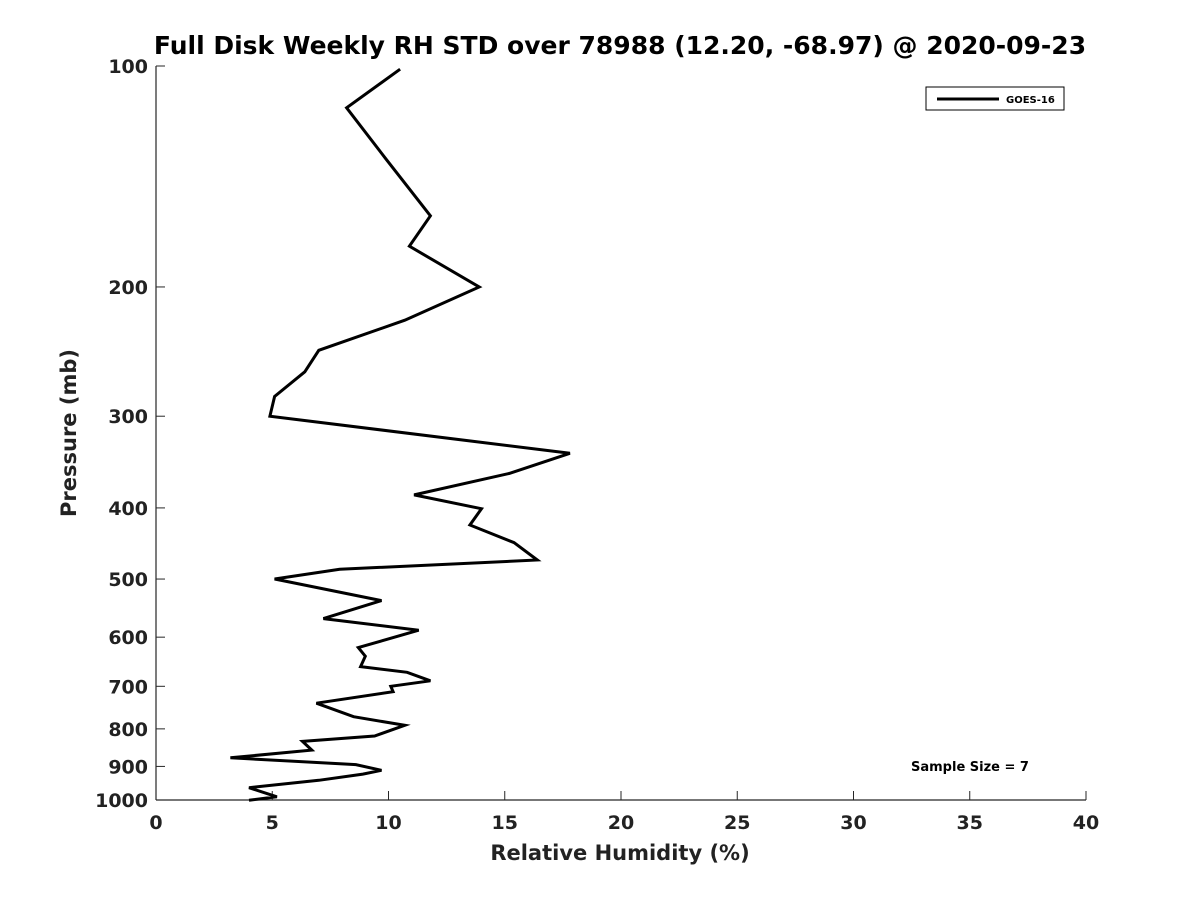 The image size is (1200, 904). Describe the element at coordinates (272, 823) in the screenshot. I see `x-tick-label: 5` at that location.